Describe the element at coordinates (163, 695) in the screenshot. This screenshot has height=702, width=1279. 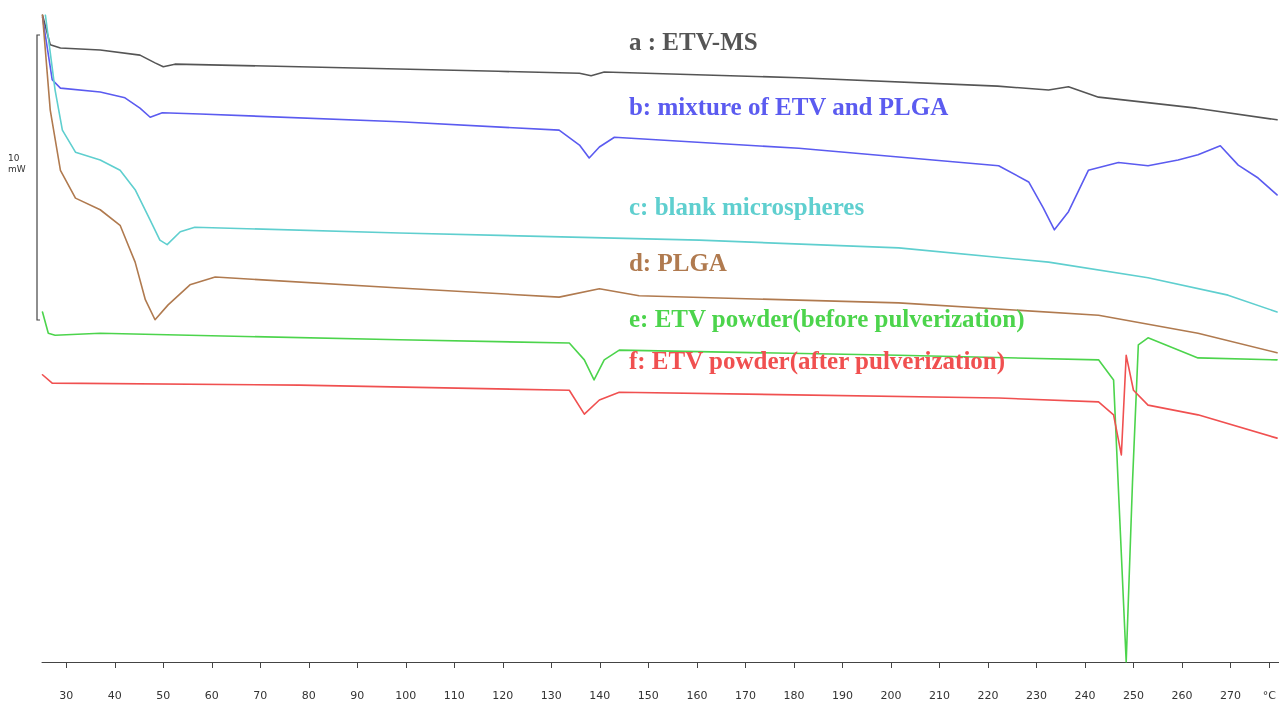
I see `x-tick-label: 50` at that location.